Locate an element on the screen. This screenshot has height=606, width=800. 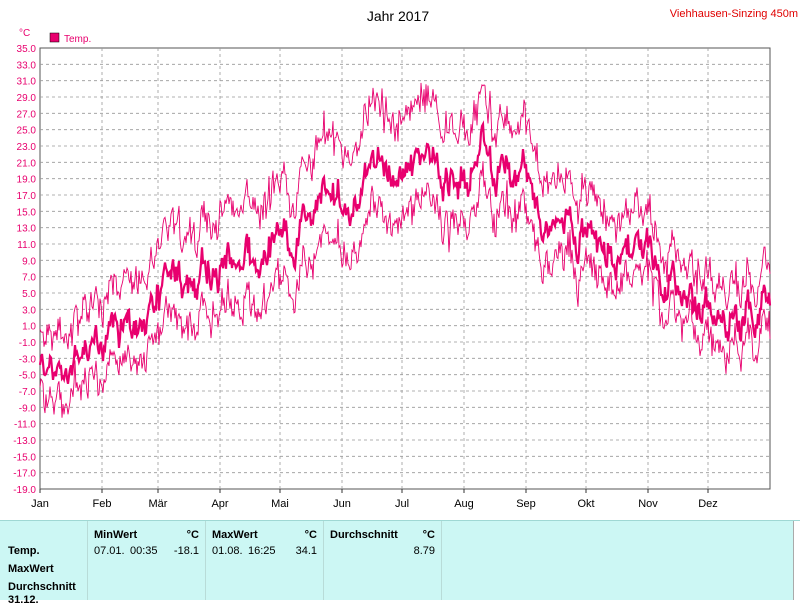
max-value: 34.1 is located at coordinates (306, 551).